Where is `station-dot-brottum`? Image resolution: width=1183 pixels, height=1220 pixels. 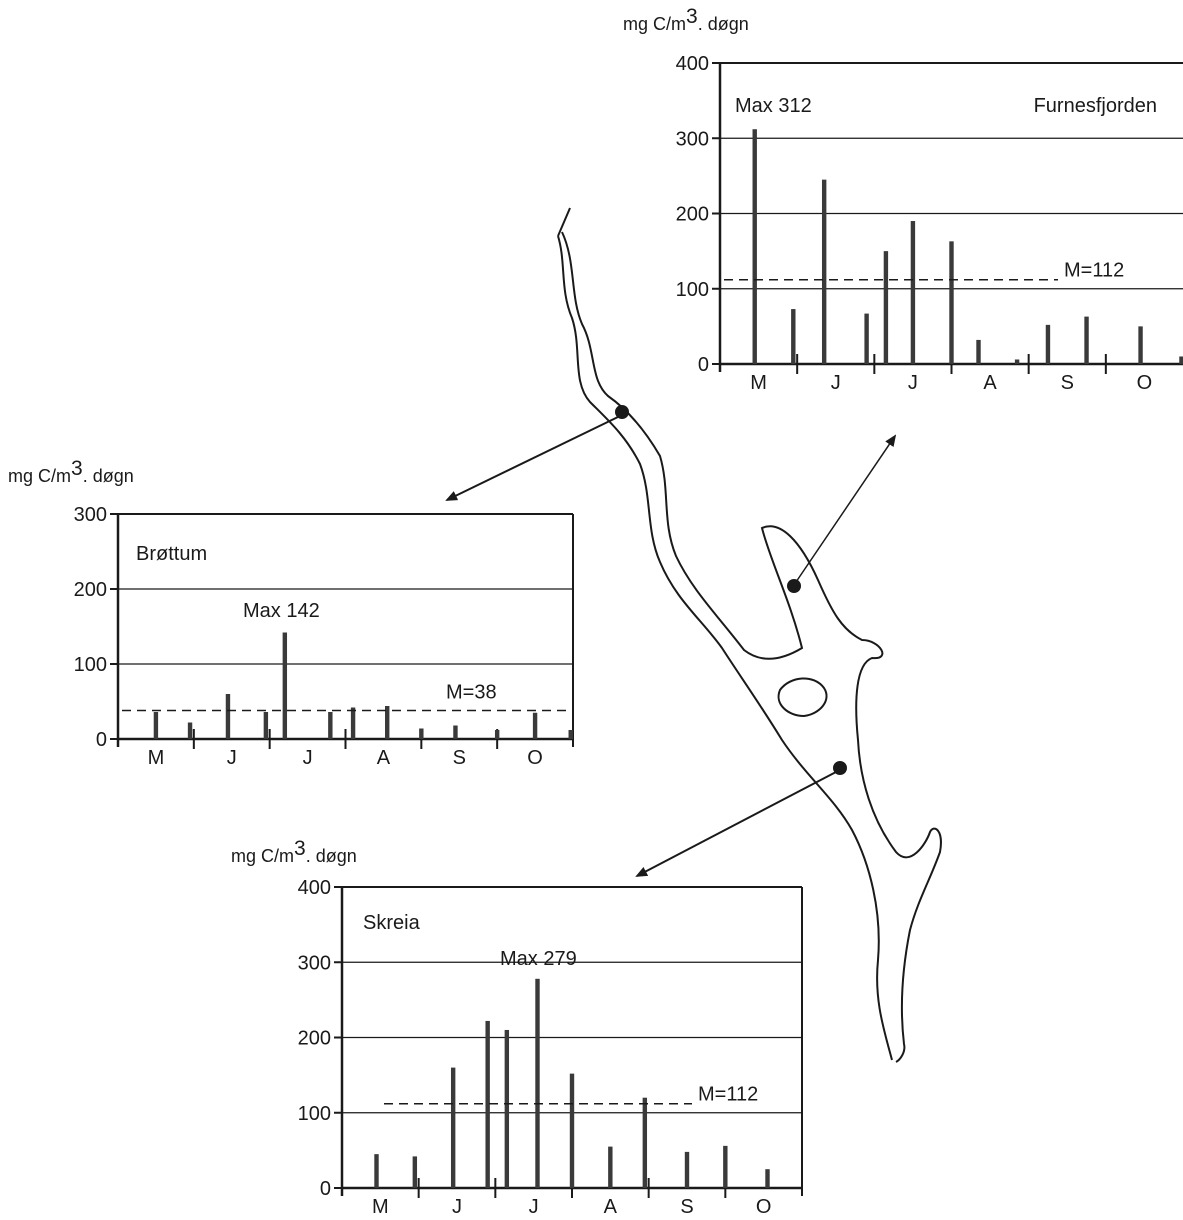 station-dot-brottum is located at coordinates (622, 412).